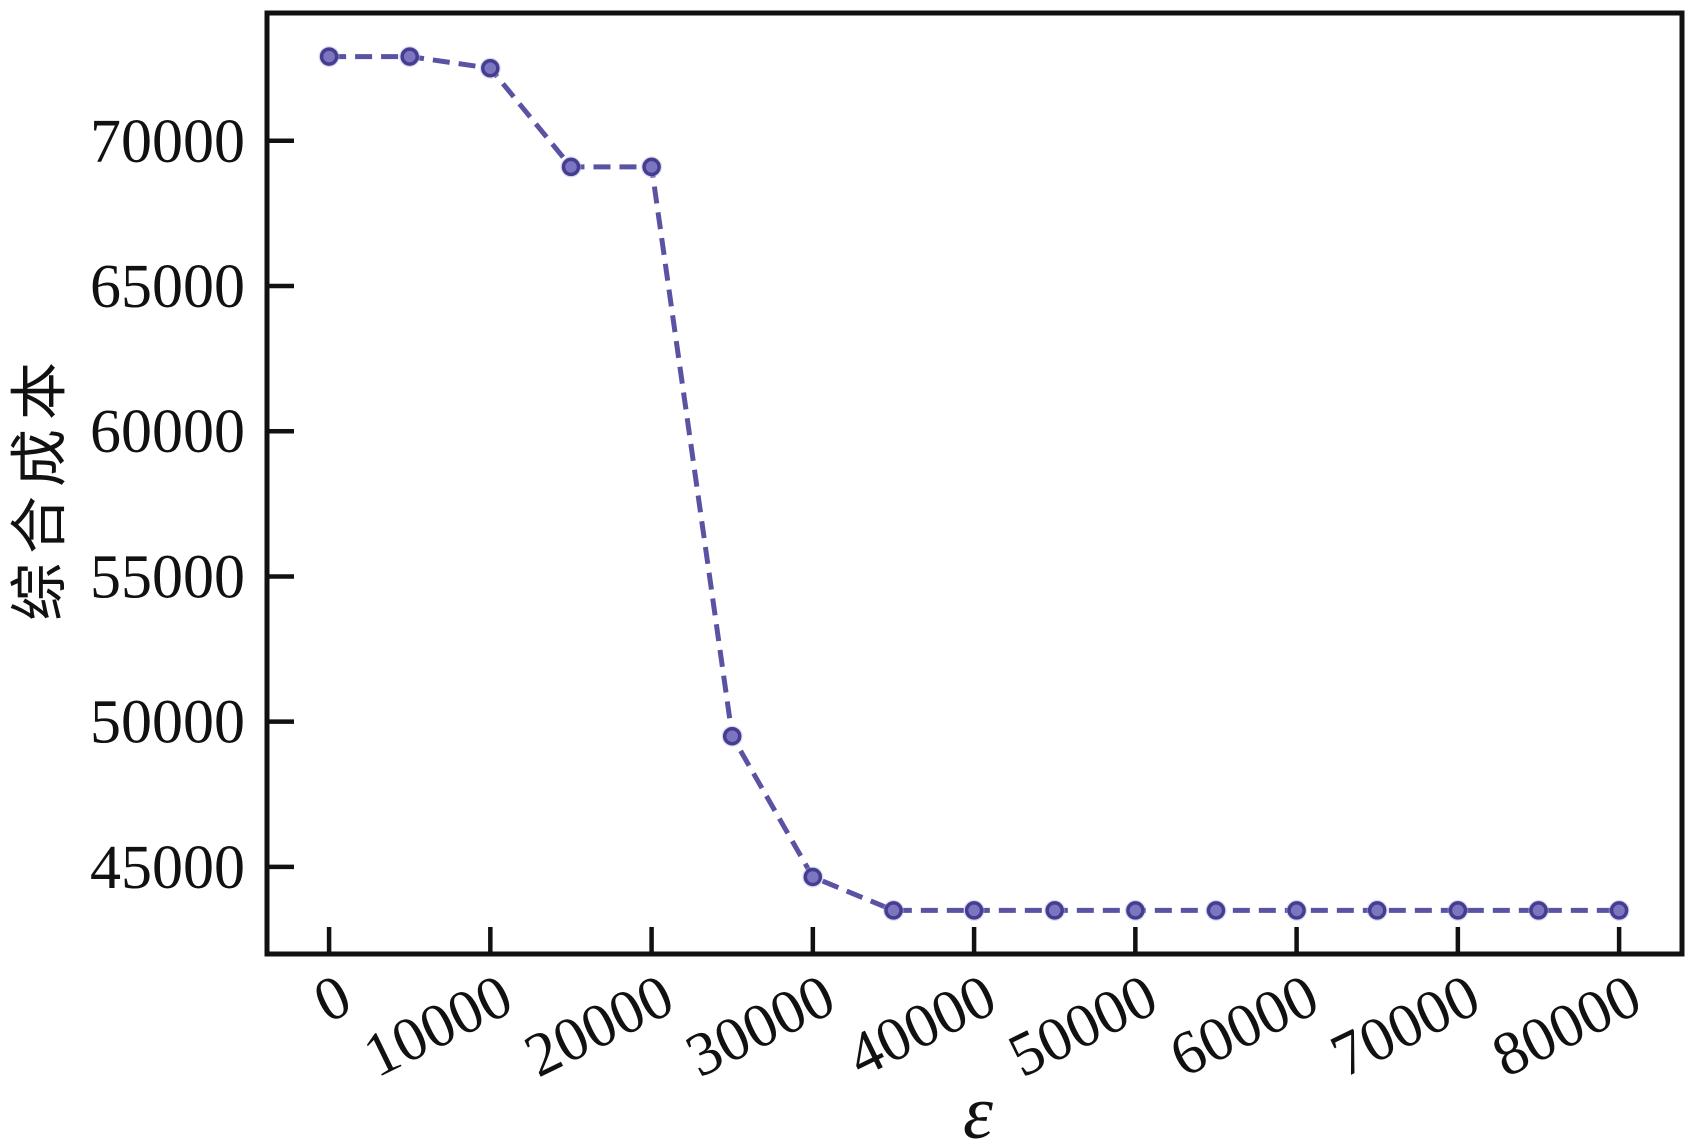 This screenshot has height=1146, width=1697. What do you see at coordinates (978, 1108) in the screenshot?
I see `x-axis-label: ε` at bounding box center [978, 1108].